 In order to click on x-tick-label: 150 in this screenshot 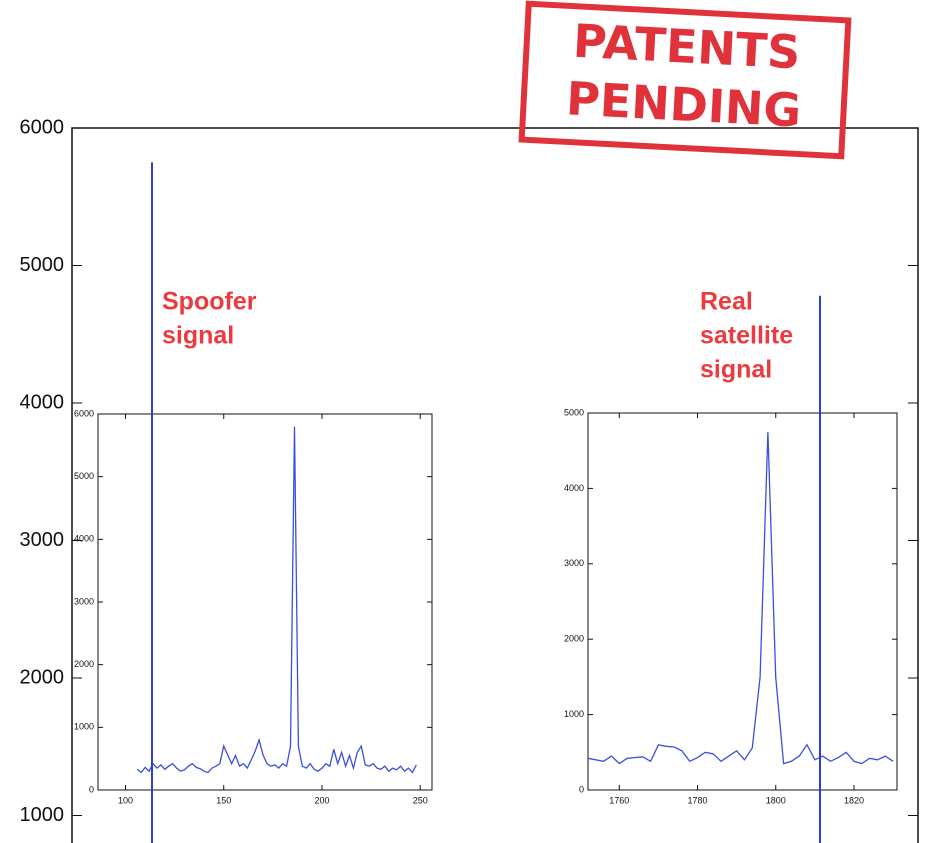, I will do `click(223, 800)`.